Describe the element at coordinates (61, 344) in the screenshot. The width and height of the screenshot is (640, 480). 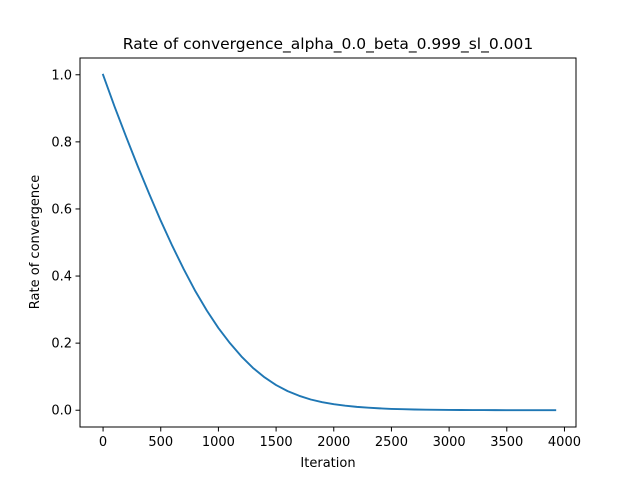
I see `y-tick-label: 0.2` at that location.